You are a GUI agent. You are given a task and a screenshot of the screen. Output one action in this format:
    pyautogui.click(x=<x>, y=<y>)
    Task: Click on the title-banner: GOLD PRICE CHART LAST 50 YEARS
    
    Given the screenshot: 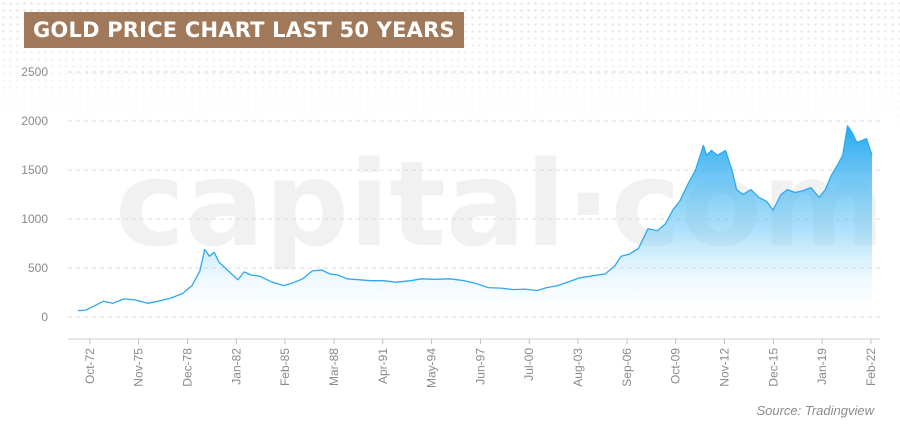 What is the action you would take?
    pyautogui.click(x=244, y=30)
    